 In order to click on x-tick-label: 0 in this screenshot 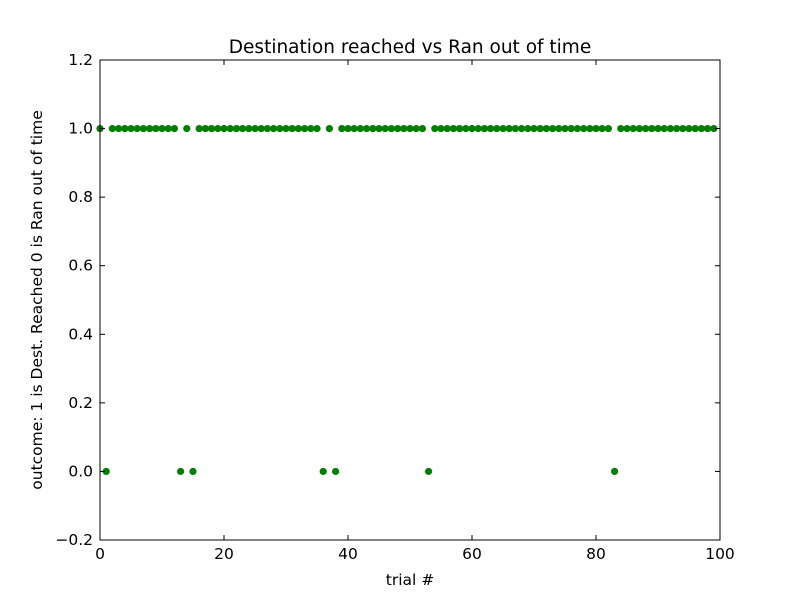, I will do `click(100, 554)`.